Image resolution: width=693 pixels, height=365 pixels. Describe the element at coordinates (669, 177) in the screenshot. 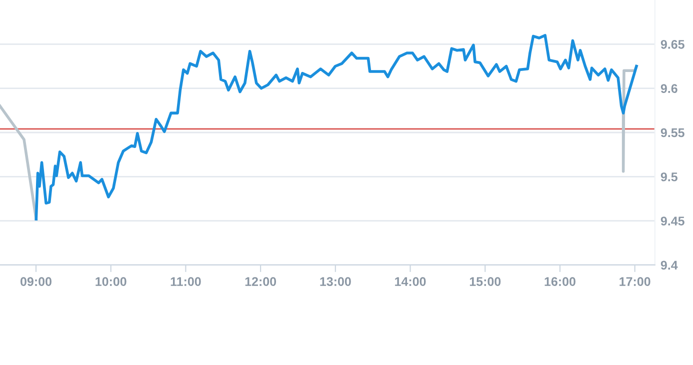

I see `y-tick-label: 9.5` at that location.